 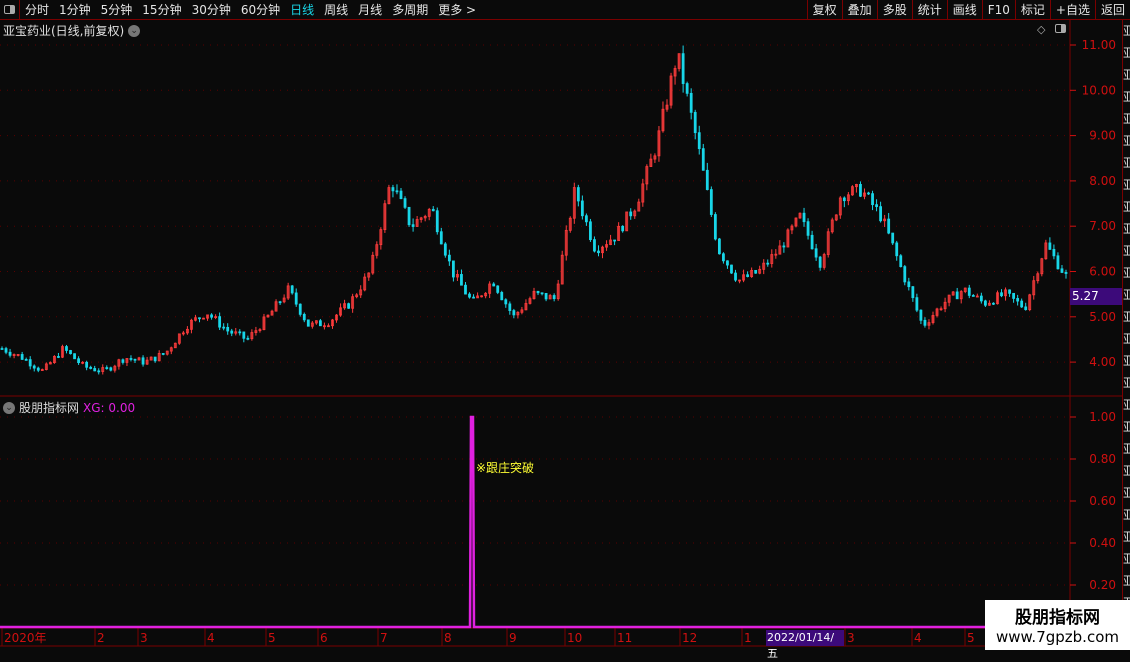 I want to click on period-tab: 60分钟, so click(x=260, y=10).